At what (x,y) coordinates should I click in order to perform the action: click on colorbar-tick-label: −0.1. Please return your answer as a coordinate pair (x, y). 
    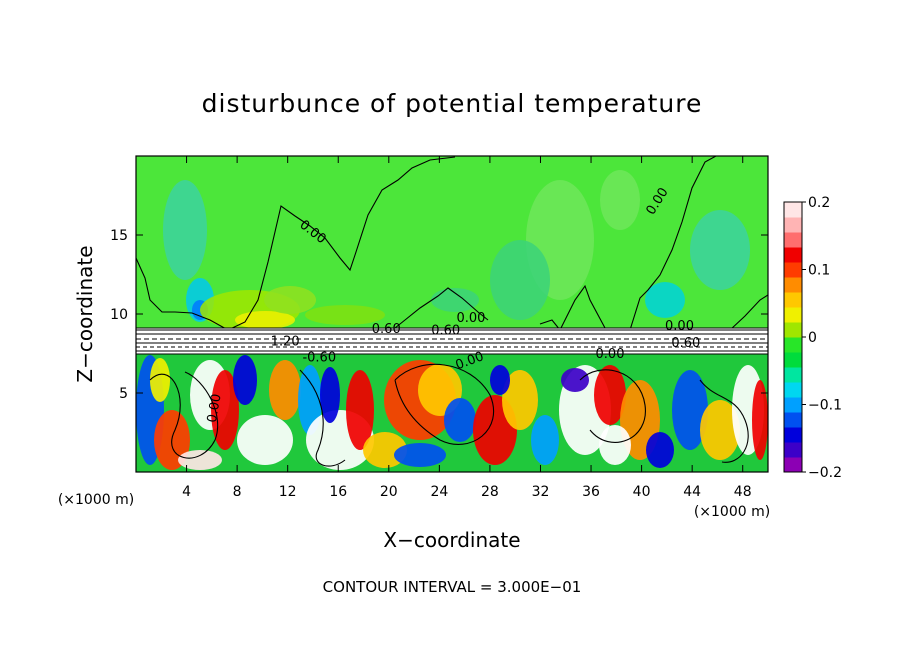
    Looking at the image, I should click on (825, 406).